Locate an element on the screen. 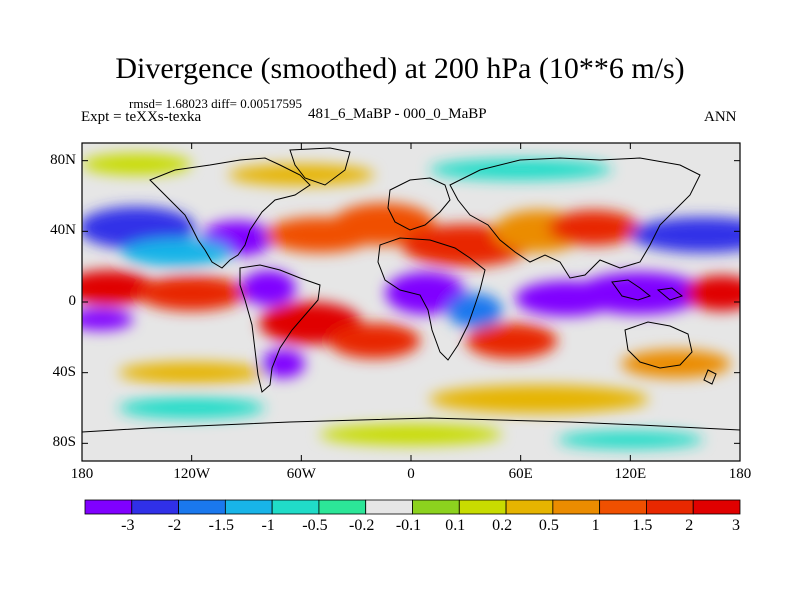  colorbar-label: -1 is located at coordinates (268, 525).